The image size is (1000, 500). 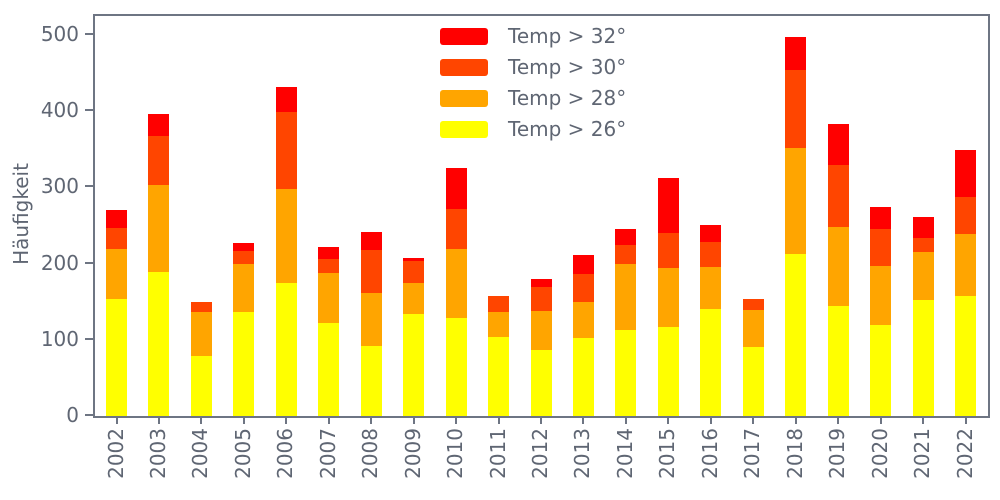 I want to click on bar-2006, so click(x=286, y=251).